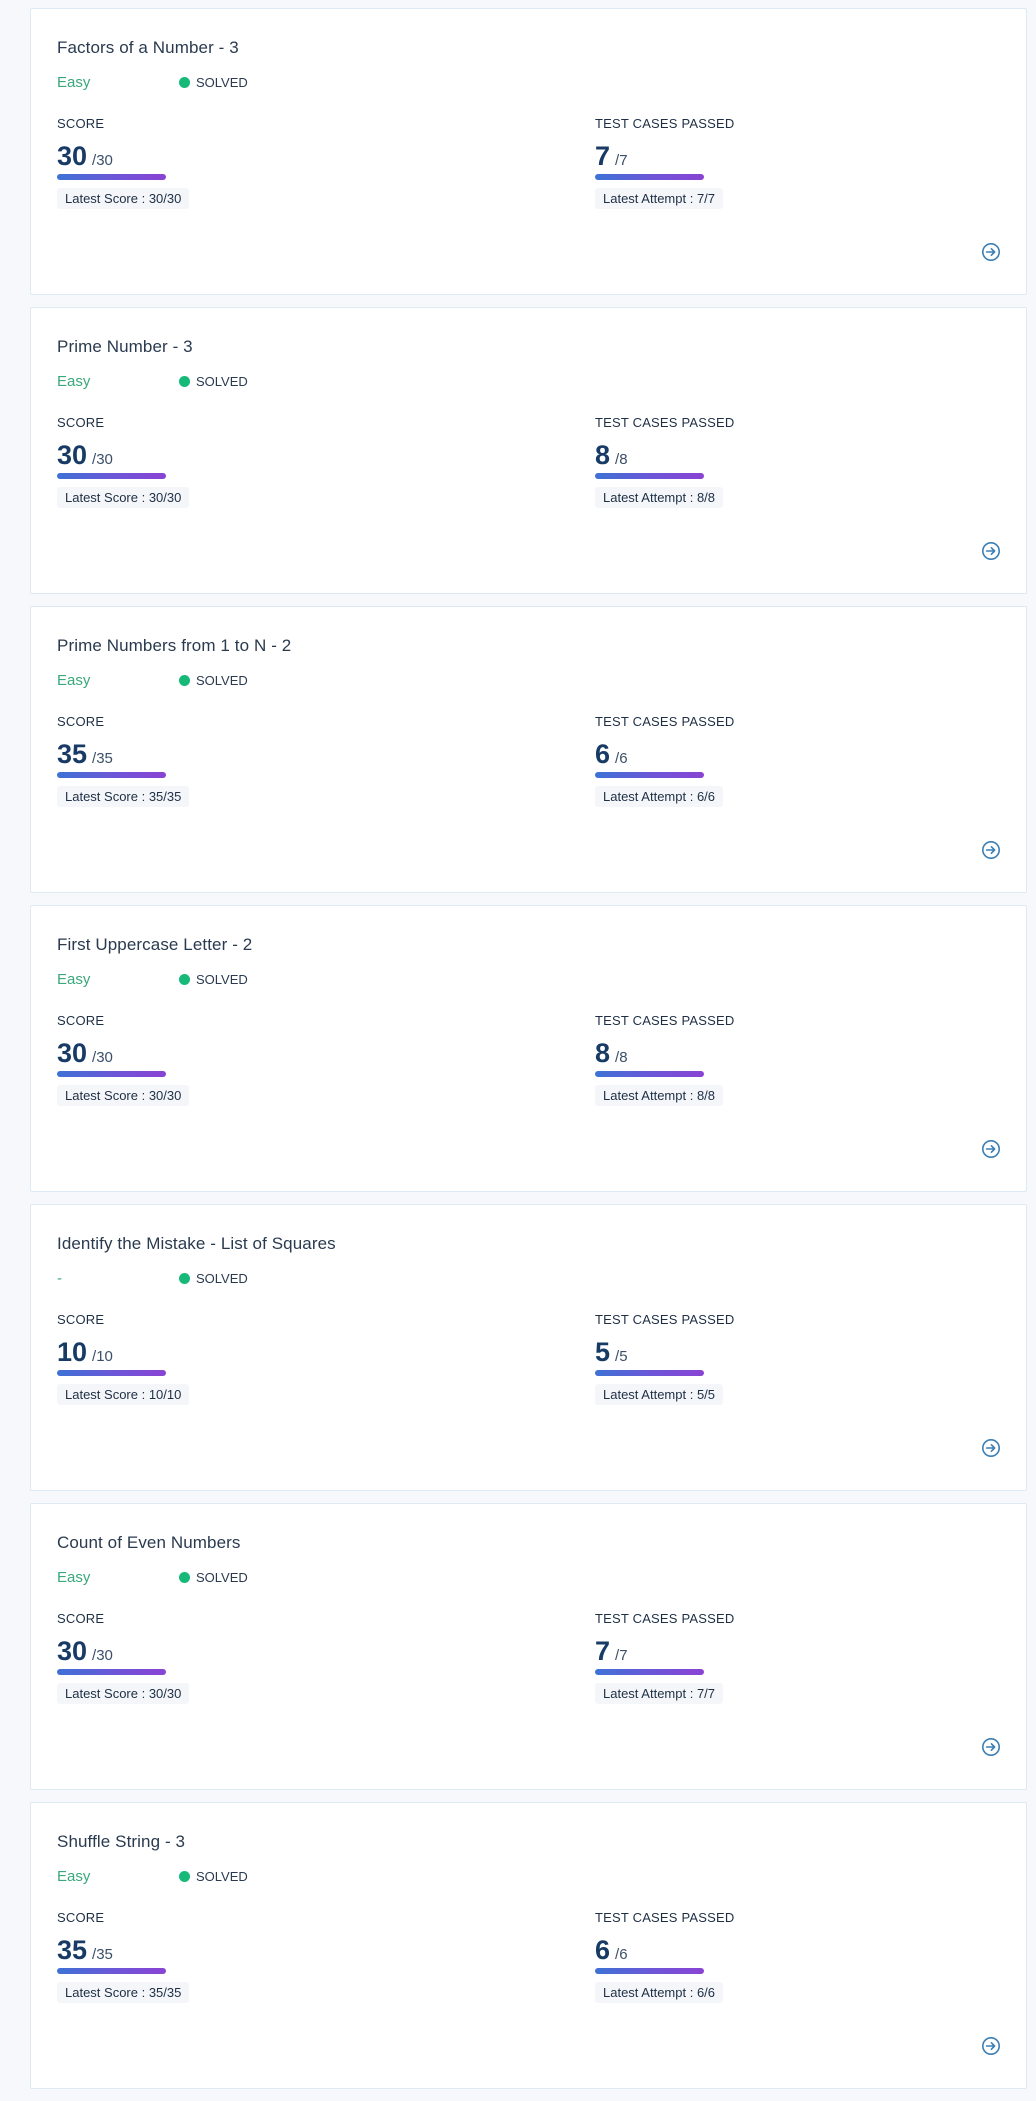 Image resolution: width=1036 pixels, height=2101 pixels. What do you see at coordinates (123, 1950) in the screenshot?
I see `score-value-row: 35 /35` at bounding box center [123, 1950].